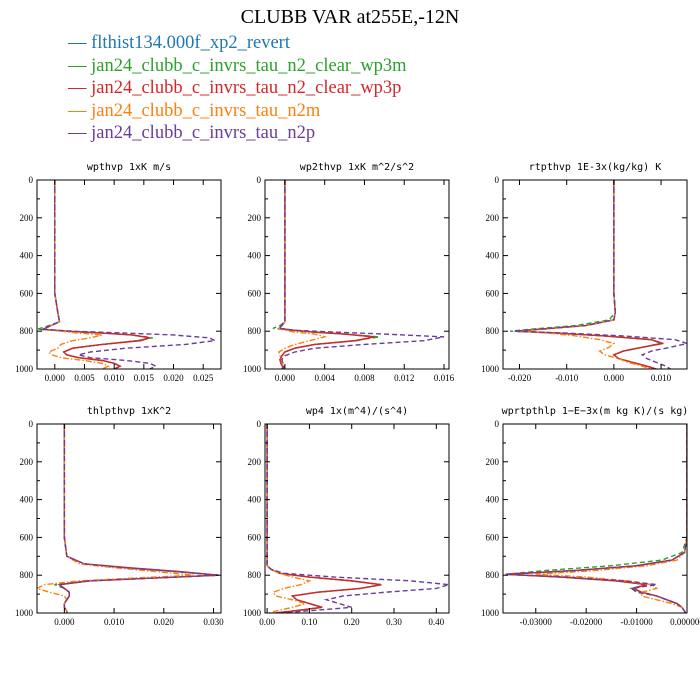 Image resolution: width=700 pixels, height=700 pixels. I want to click on legend-label: jan24_clubb_c_invrs_tau_n2_clear_wp3p, so click(246, 88).